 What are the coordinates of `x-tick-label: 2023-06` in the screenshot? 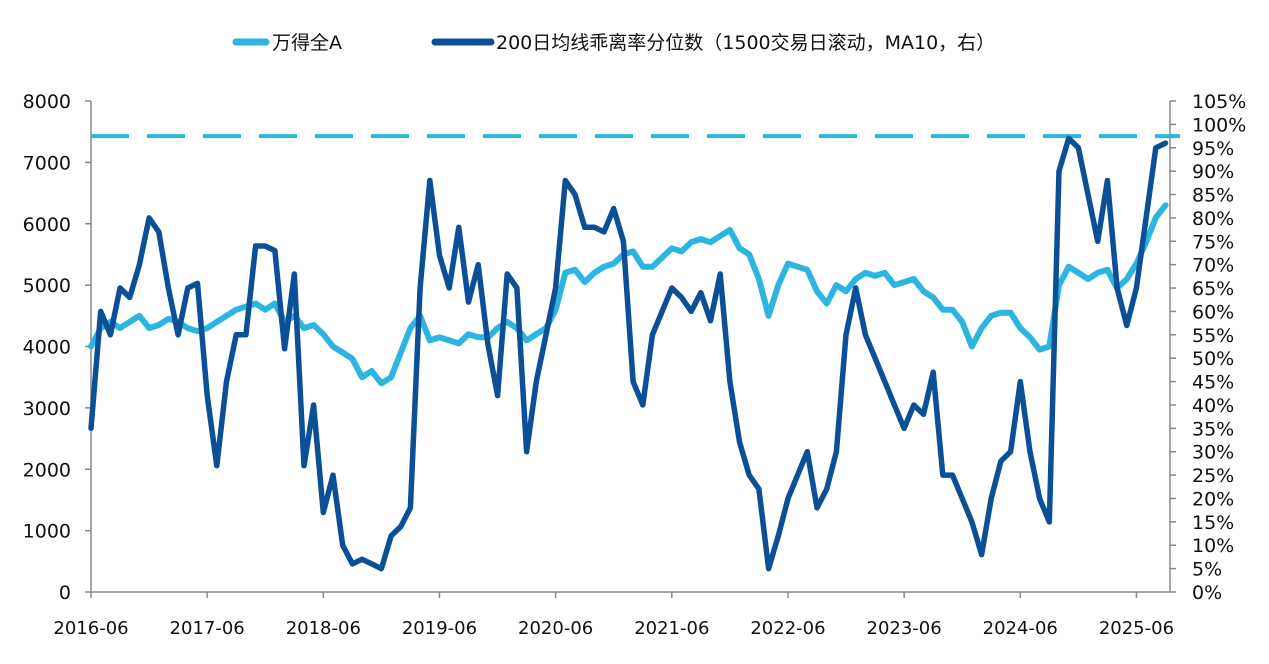 It's located at (904, 628).